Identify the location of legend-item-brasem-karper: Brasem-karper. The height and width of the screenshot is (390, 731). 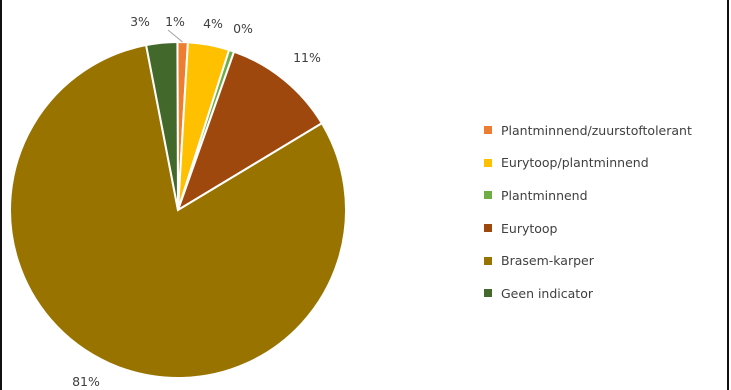
(588, 260).